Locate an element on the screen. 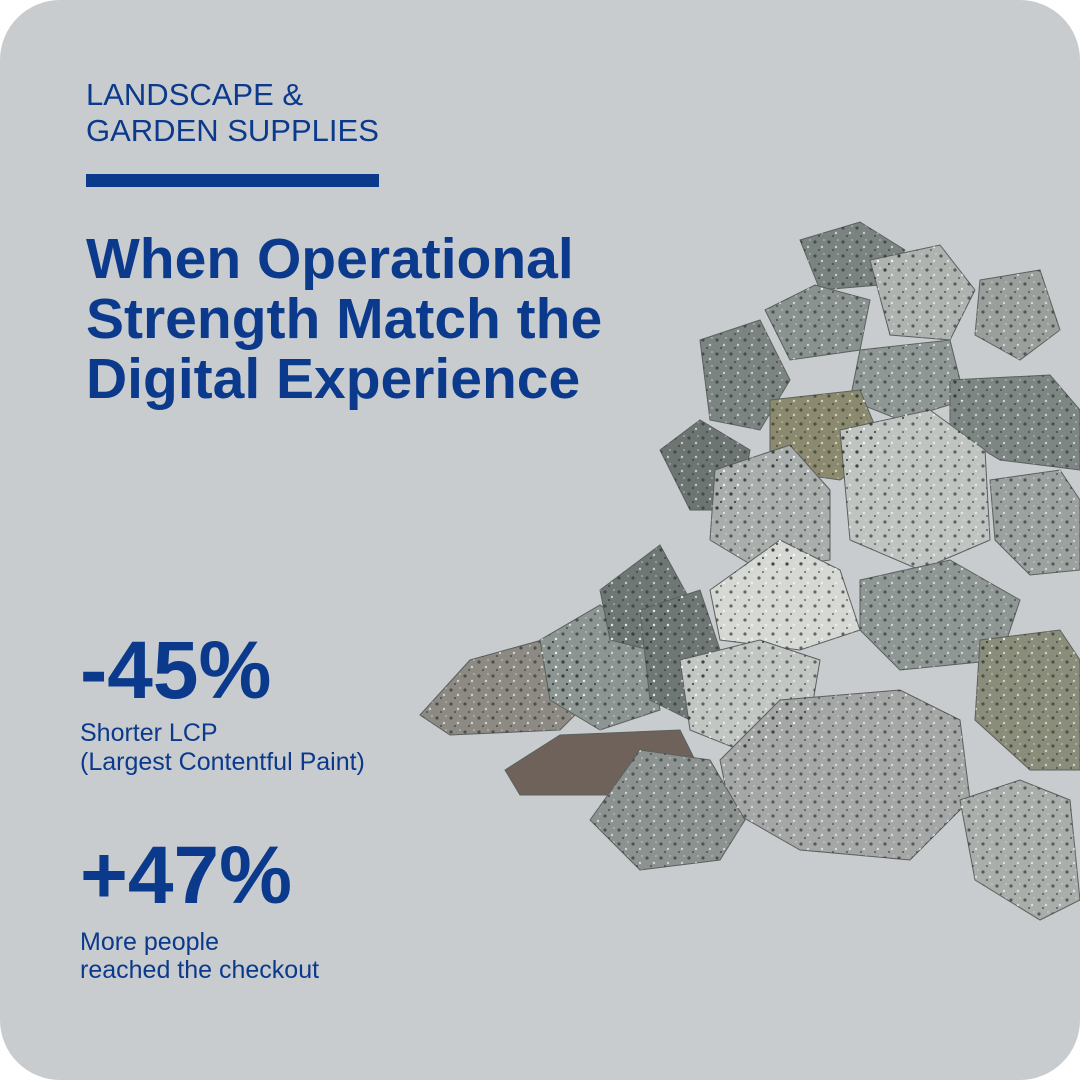 The width and height of the screenshot is (1080, 1080). stat-label: reached the checkout is located at coordinates (199, 970).